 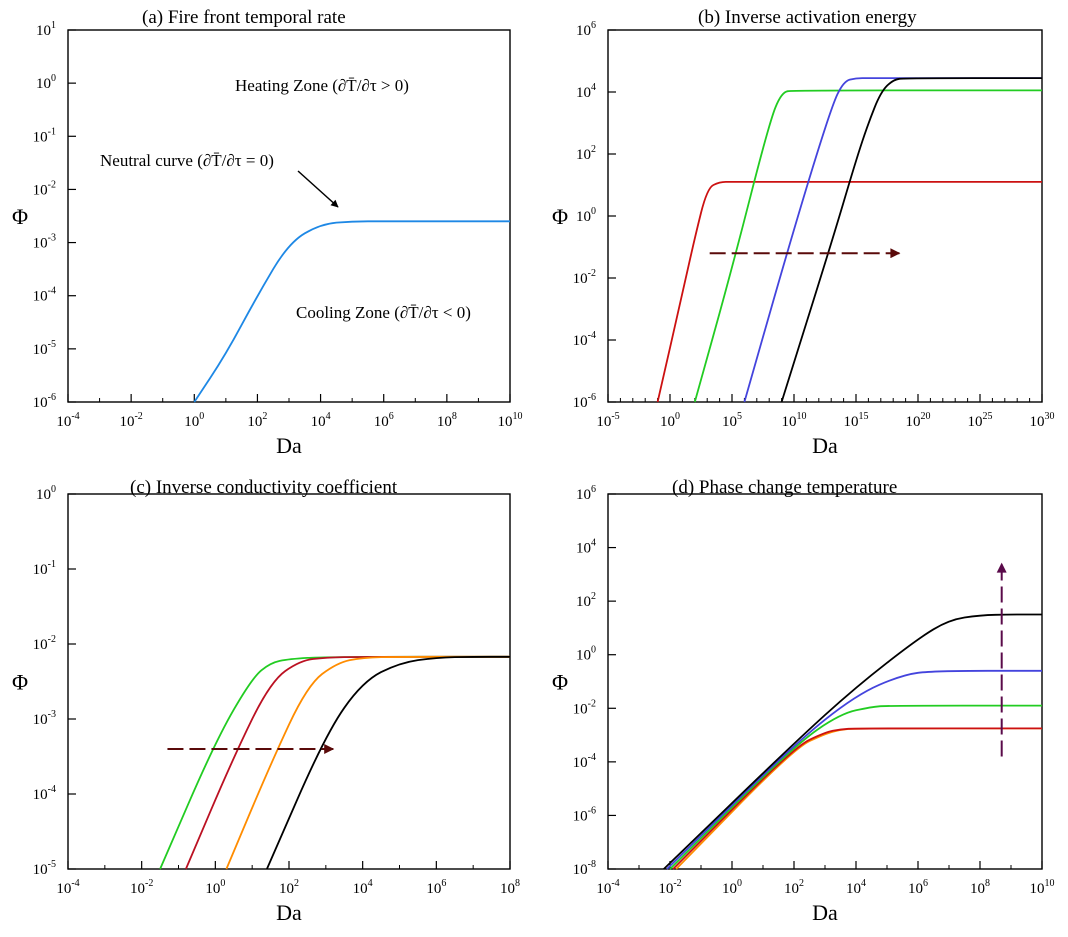 What do you see at coordinates (807, 17) in the screenshot?
I see `panel-b-title: (b) Inverse activation energy` at bounding box center [807, 17].